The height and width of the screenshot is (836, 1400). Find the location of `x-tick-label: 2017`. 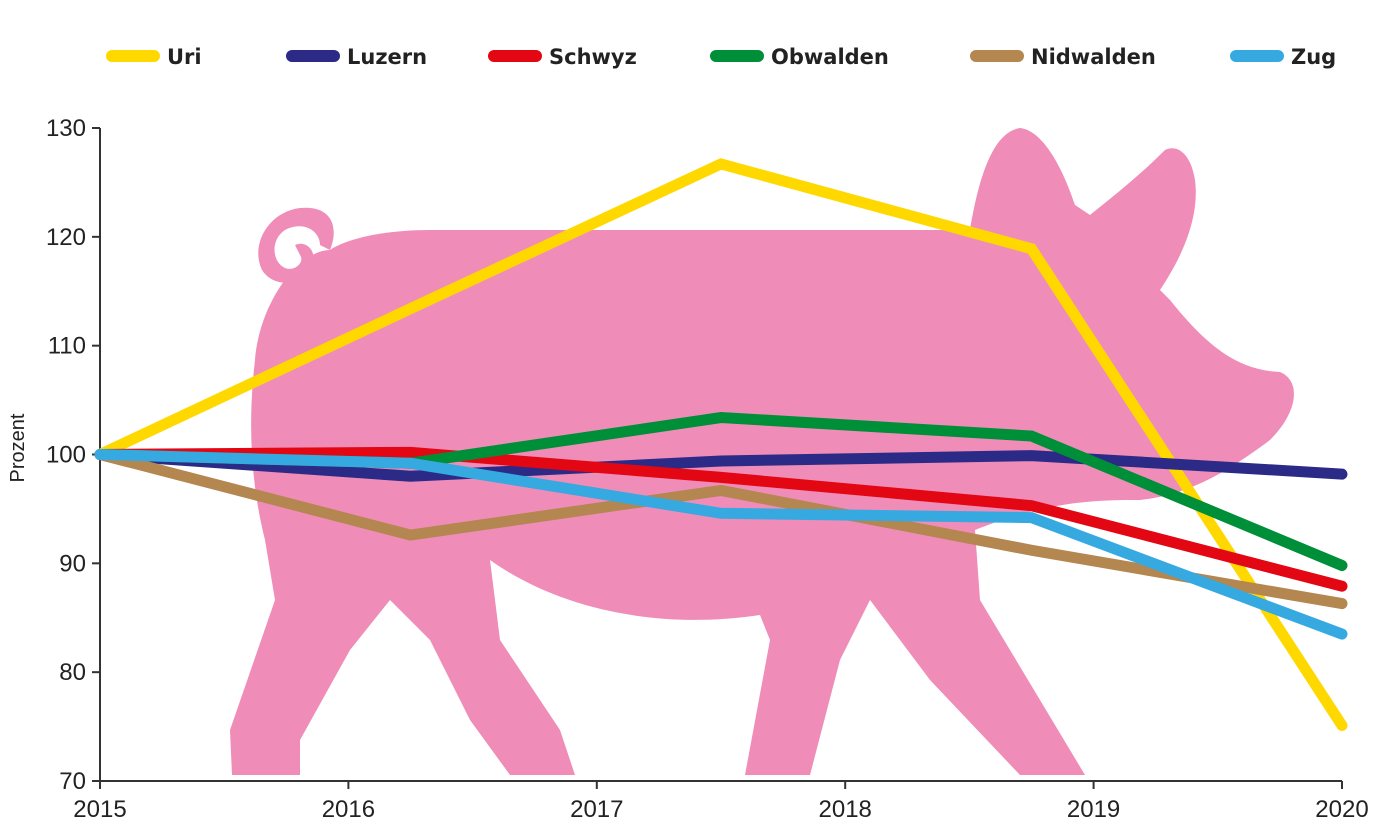

x-tick-label: 2017 is located at coordinates (596, 809).